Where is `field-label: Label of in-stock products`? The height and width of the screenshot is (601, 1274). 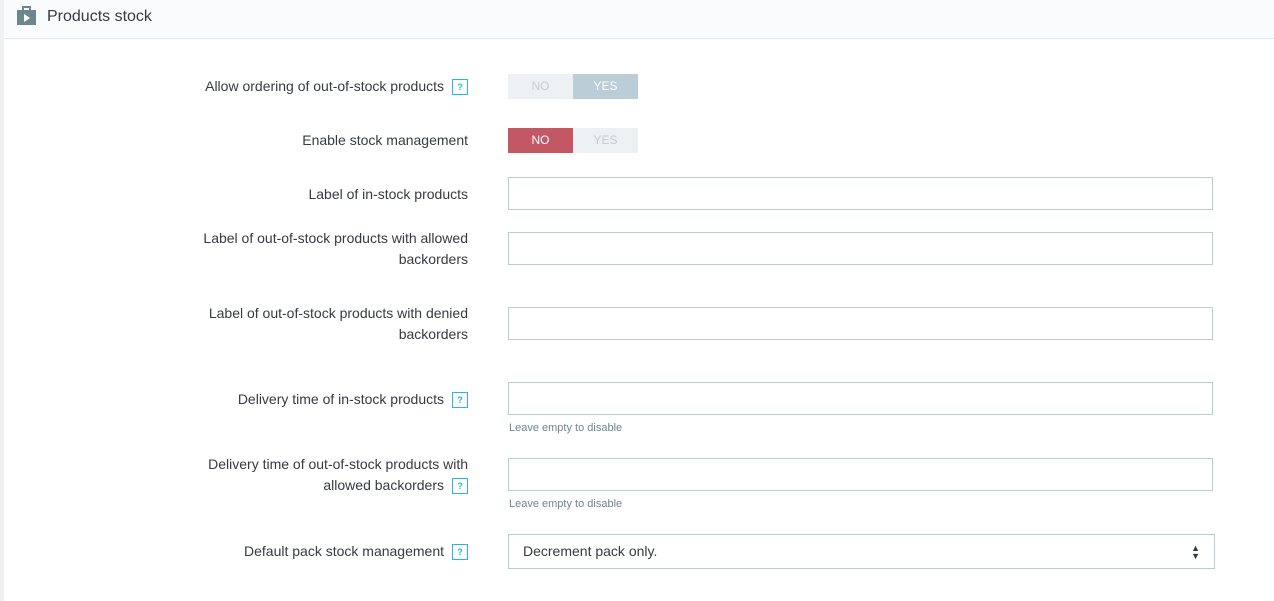 field-label: Label of in-stock products is located at coordinates (323, 194).